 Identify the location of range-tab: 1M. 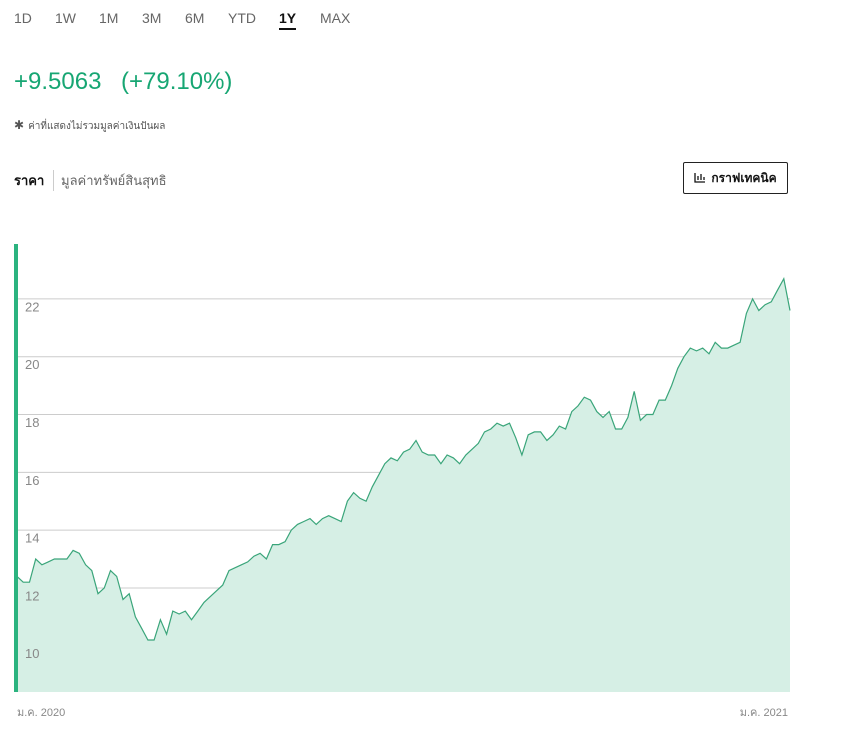
(109, 18).